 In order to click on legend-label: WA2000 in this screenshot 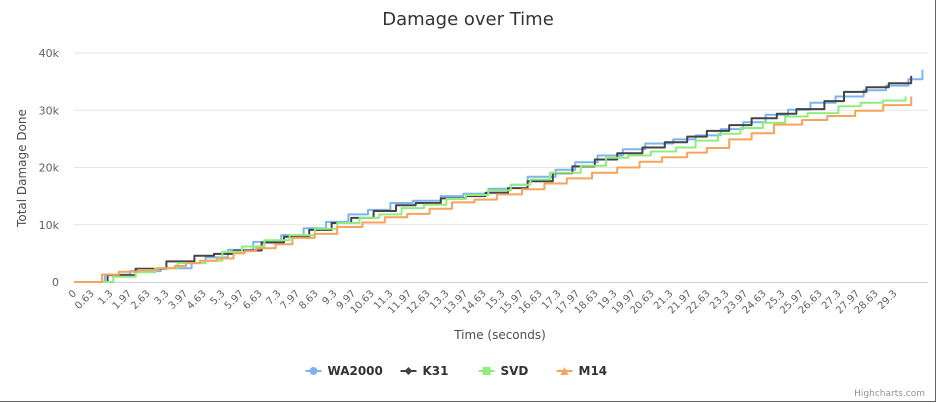, I will do `click(355, 371)`.